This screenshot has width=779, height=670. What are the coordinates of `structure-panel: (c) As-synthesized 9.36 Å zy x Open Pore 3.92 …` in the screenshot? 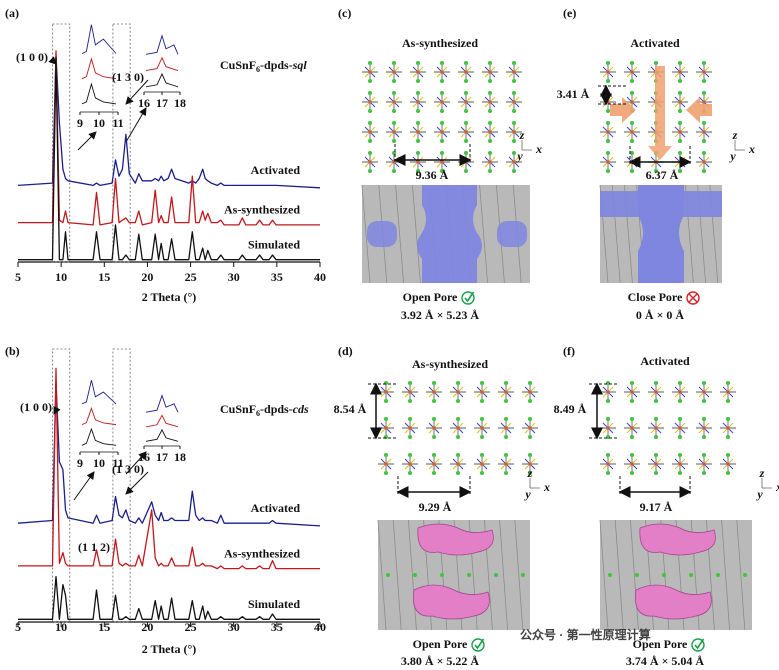 It's located at (440, 164).